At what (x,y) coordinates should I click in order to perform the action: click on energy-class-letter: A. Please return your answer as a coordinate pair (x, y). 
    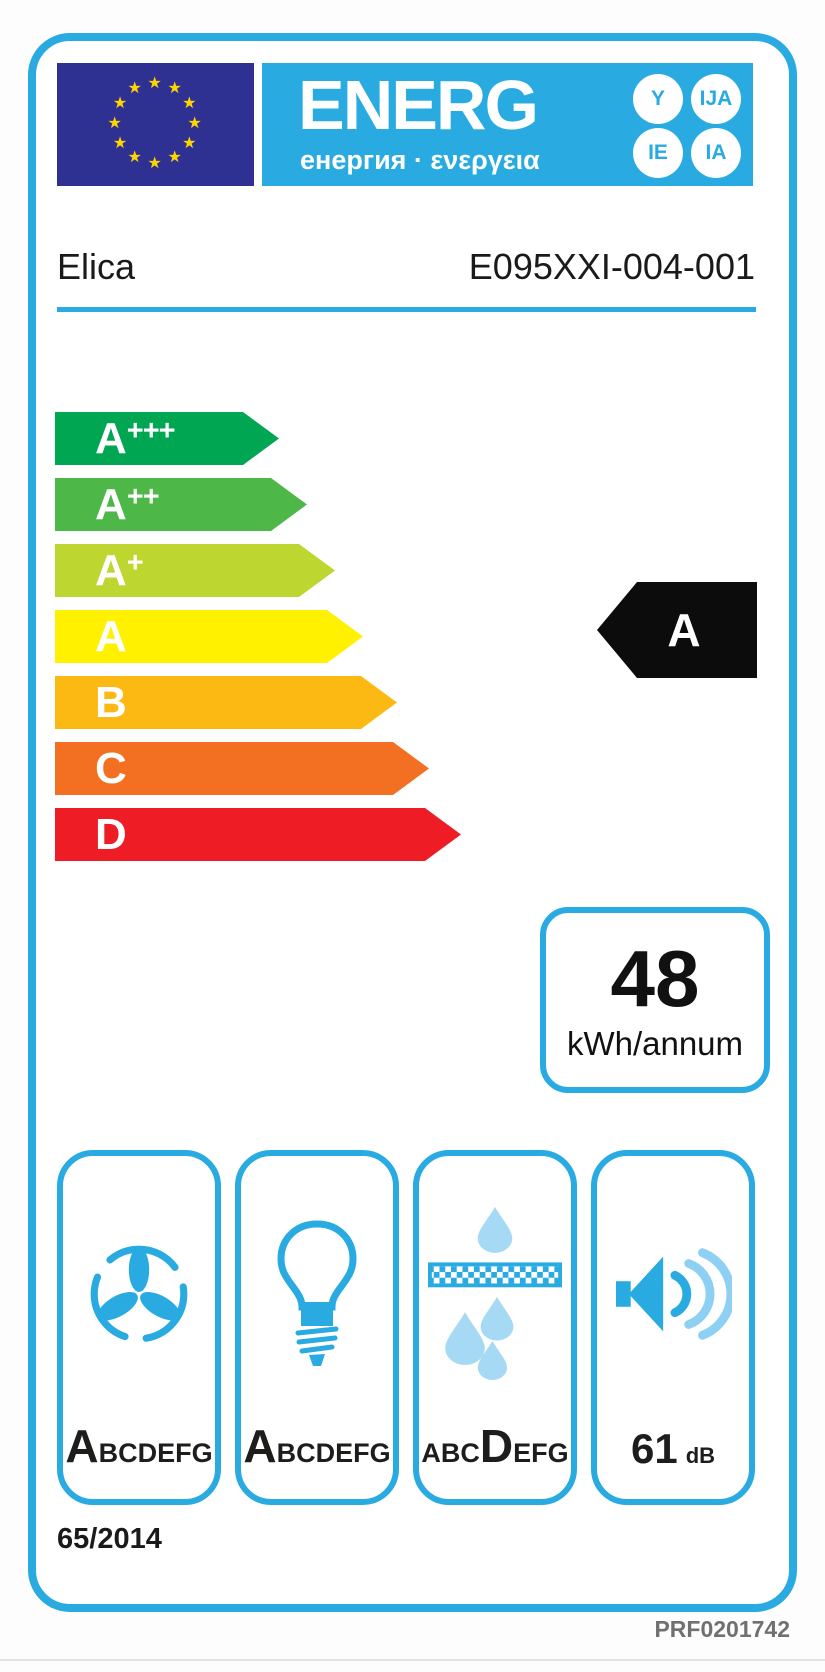
    Looking at the image, I should click on (684, 630).